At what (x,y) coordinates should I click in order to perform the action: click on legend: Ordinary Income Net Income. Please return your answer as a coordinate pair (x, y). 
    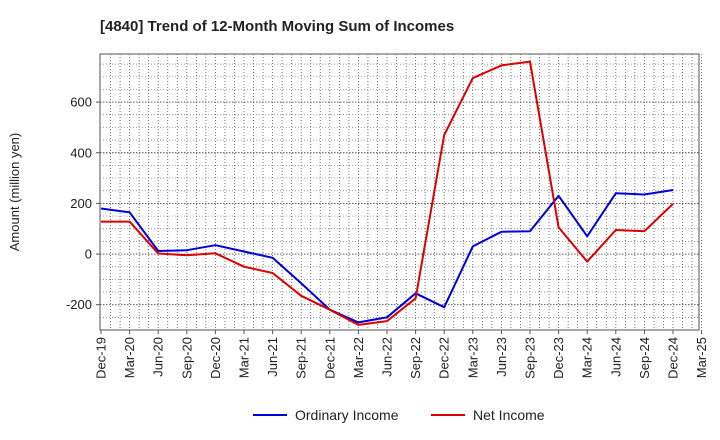
    Looking at the image, I should click on (399, 415).